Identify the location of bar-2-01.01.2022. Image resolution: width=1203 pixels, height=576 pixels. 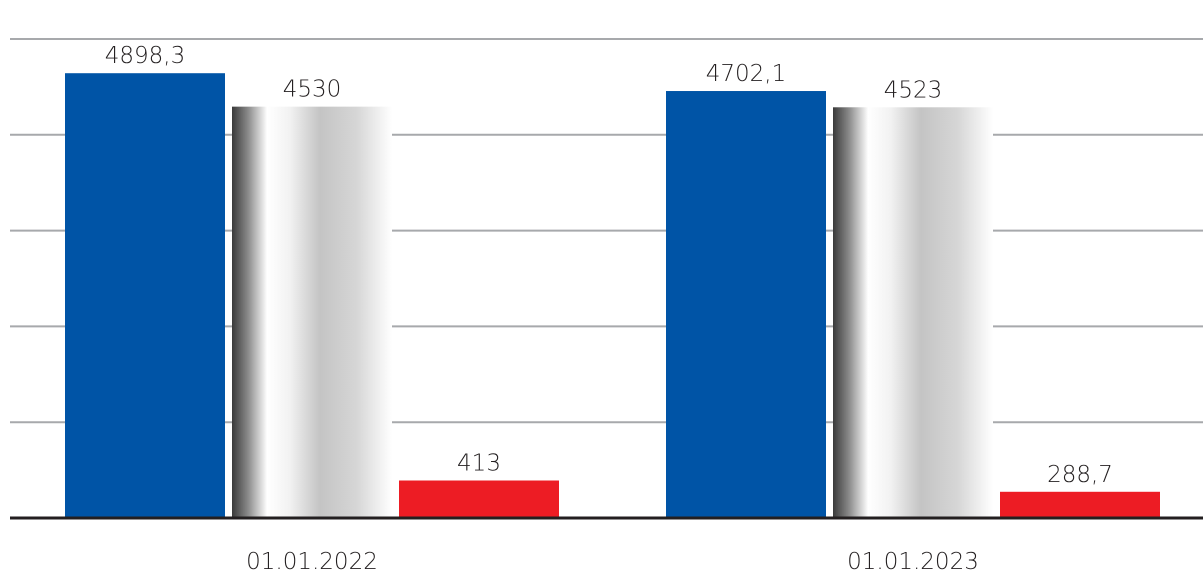
(312, 312).